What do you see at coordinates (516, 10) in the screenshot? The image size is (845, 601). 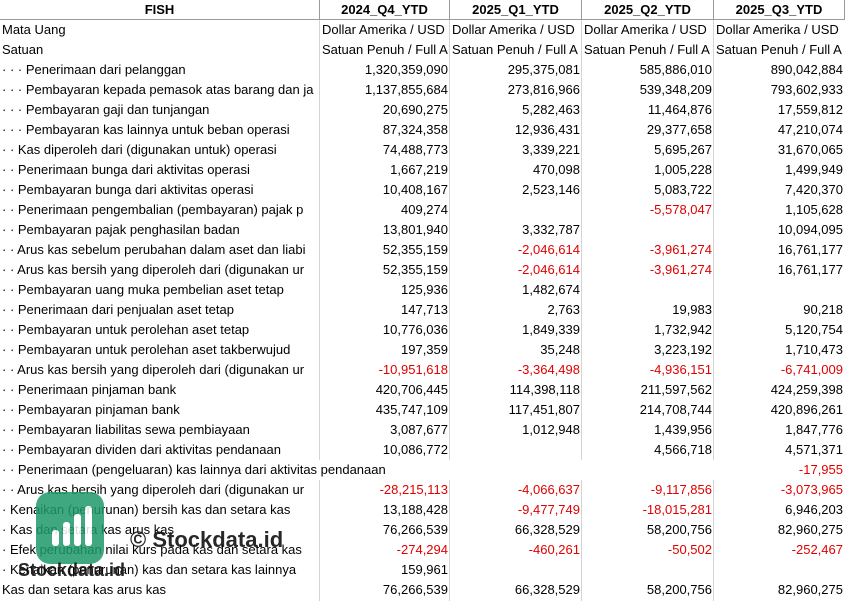 I see `column-header: 2025_Q1_YTD` at bounding box center [516, 10].